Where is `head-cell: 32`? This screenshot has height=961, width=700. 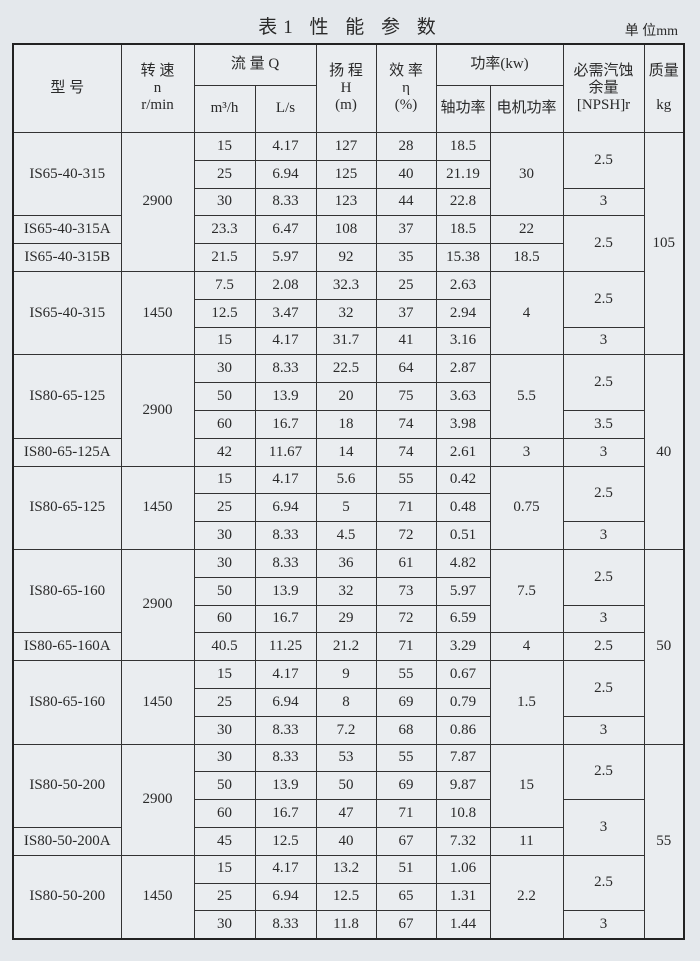 head-cell: 32 is located at coordinates (346, 591).